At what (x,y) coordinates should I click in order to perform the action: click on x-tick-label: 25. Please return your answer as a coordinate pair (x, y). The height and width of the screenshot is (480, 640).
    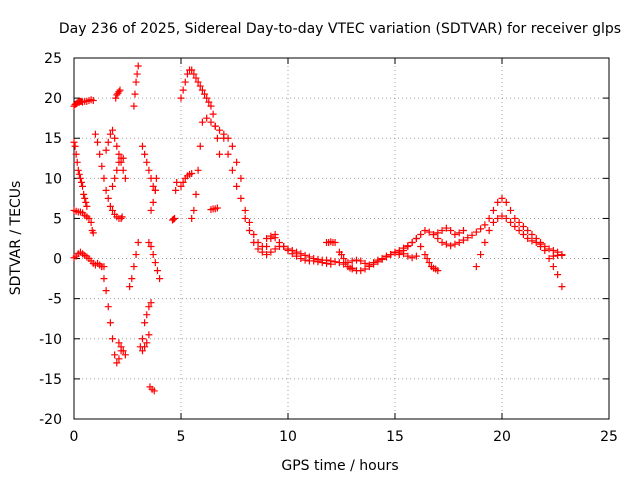
    Looking at the image, I should click on (609, 437).